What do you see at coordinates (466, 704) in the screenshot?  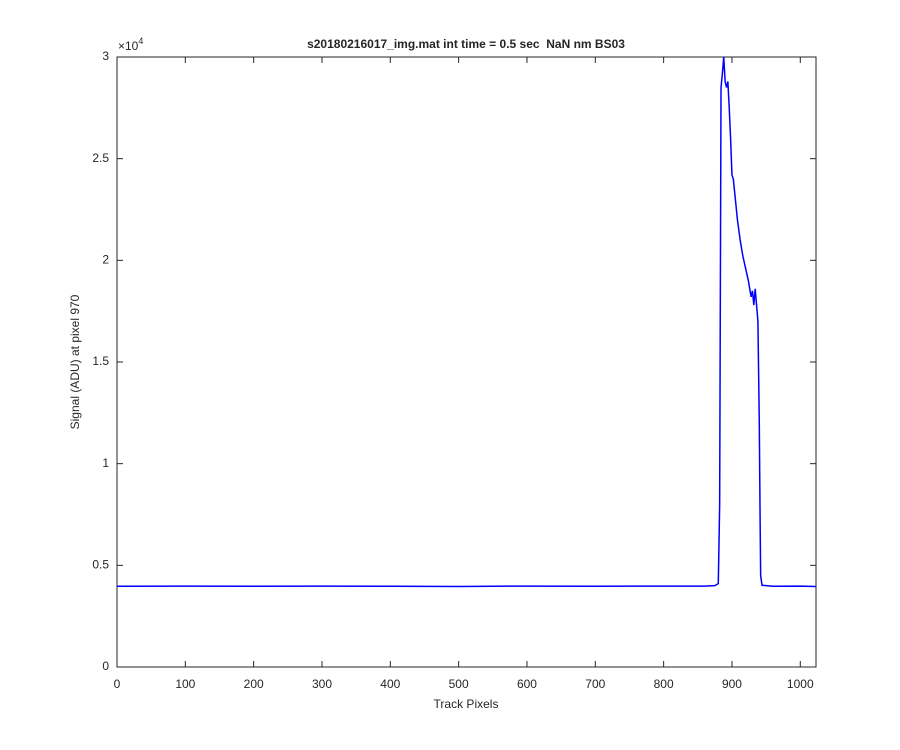 I see `x-axis-label: Track Pixels` at bounding box center [466, 704].